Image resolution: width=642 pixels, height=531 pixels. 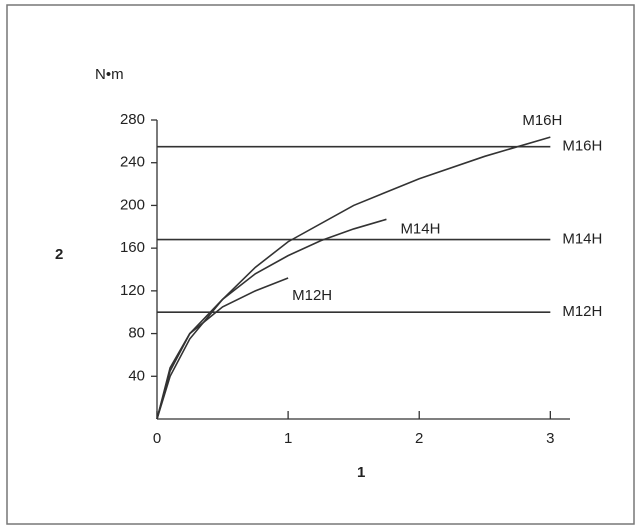 I want to click on y-tick-label: 200, so click(x=132, y=204).